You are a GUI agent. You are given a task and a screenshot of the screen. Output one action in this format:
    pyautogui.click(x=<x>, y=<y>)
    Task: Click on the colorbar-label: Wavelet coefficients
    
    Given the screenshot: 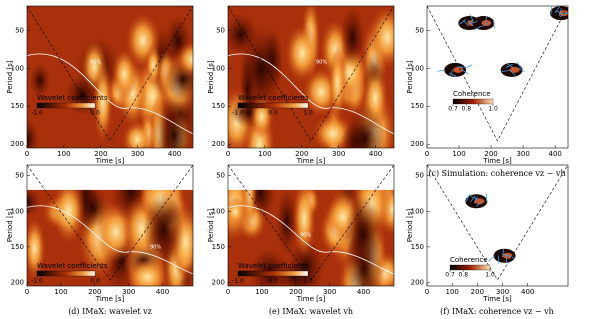 What is the action you would take?
    pyautogui.click(x=72, y=98)
    